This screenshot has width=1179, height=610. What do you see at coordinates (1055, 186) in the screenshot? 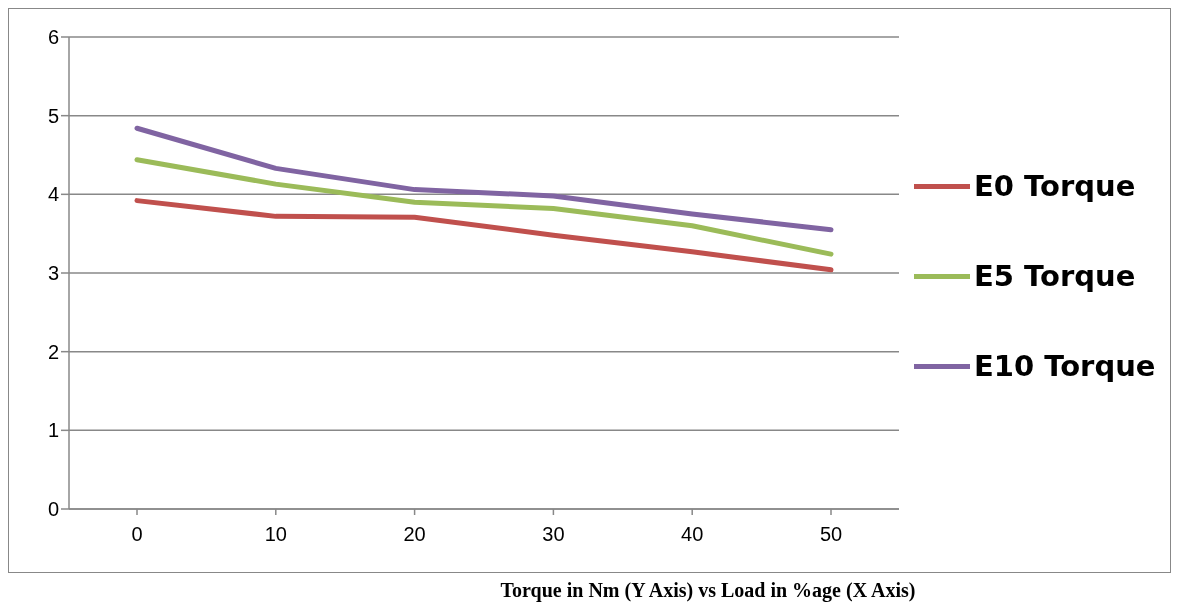
I see `legend-label: E0 Torque` at bounding box center [1055, 186].